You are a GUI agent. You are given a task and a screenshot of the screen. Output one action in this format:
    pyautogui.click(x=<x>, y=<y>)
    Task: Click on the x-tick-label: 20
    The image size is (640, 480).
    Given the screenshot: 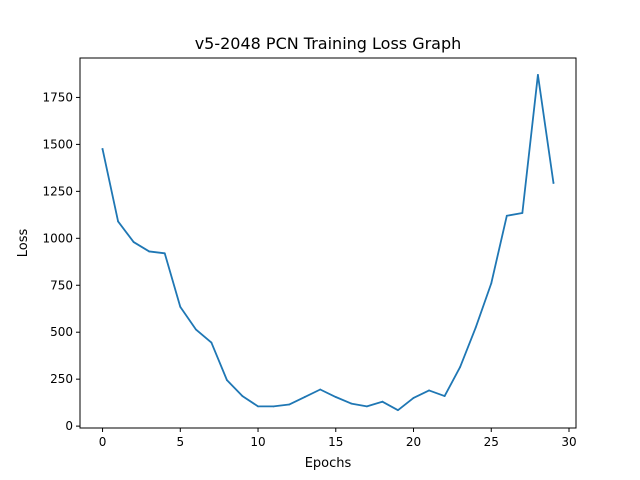 What is the action you would take?
    pyautogui.click(x=413, y=442)
    